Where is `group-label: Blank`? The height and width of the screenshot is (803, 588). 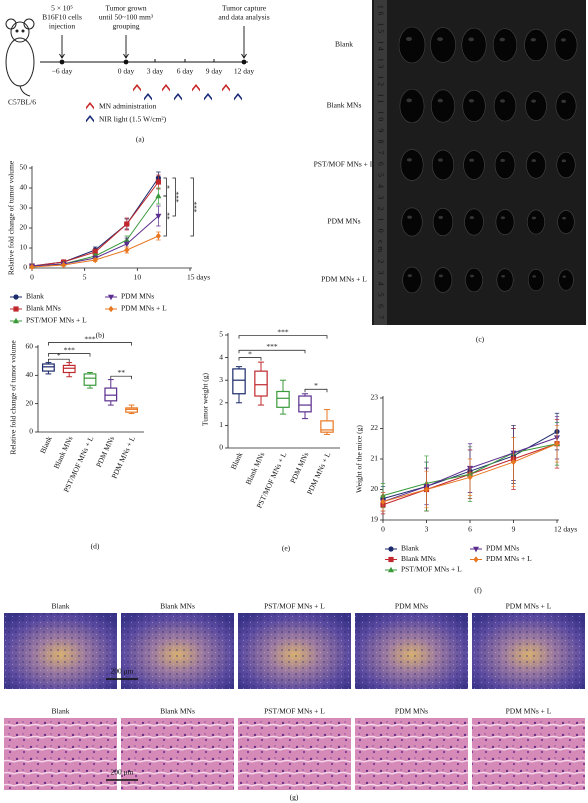
group-label: Blank is located at coordinates (344, 44).